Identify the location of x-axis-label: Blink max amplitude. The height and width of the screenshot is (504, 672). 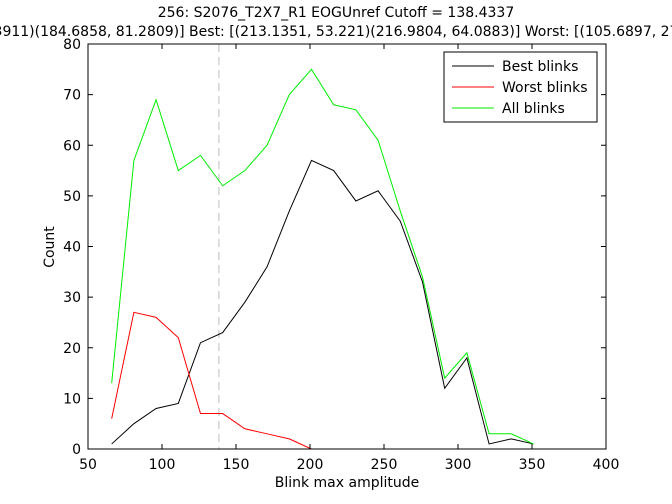
(347, 483).